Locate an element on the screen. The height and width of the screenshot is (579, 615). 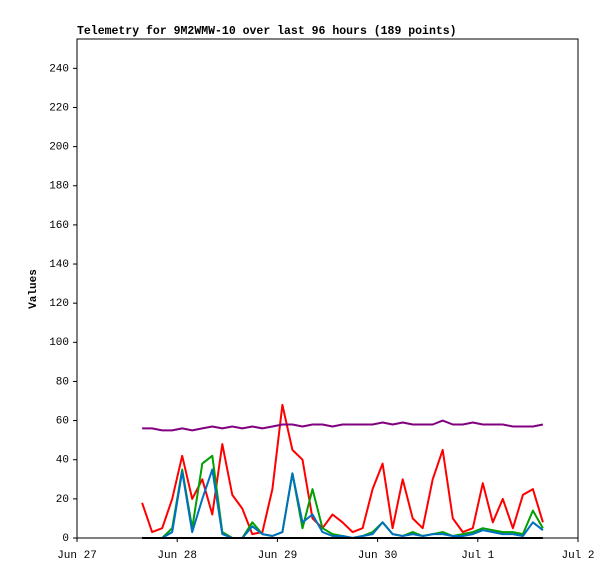
y-tick-label: 100 is located at coordinates (59, 343).